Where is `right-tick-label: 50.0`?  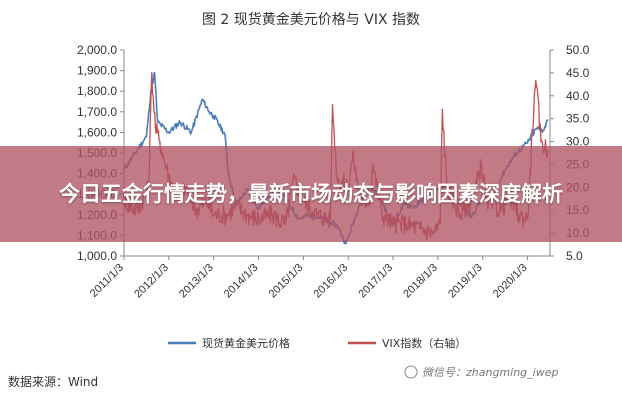 right-tick-label: 50.0 is located at coordinates (578, 50).